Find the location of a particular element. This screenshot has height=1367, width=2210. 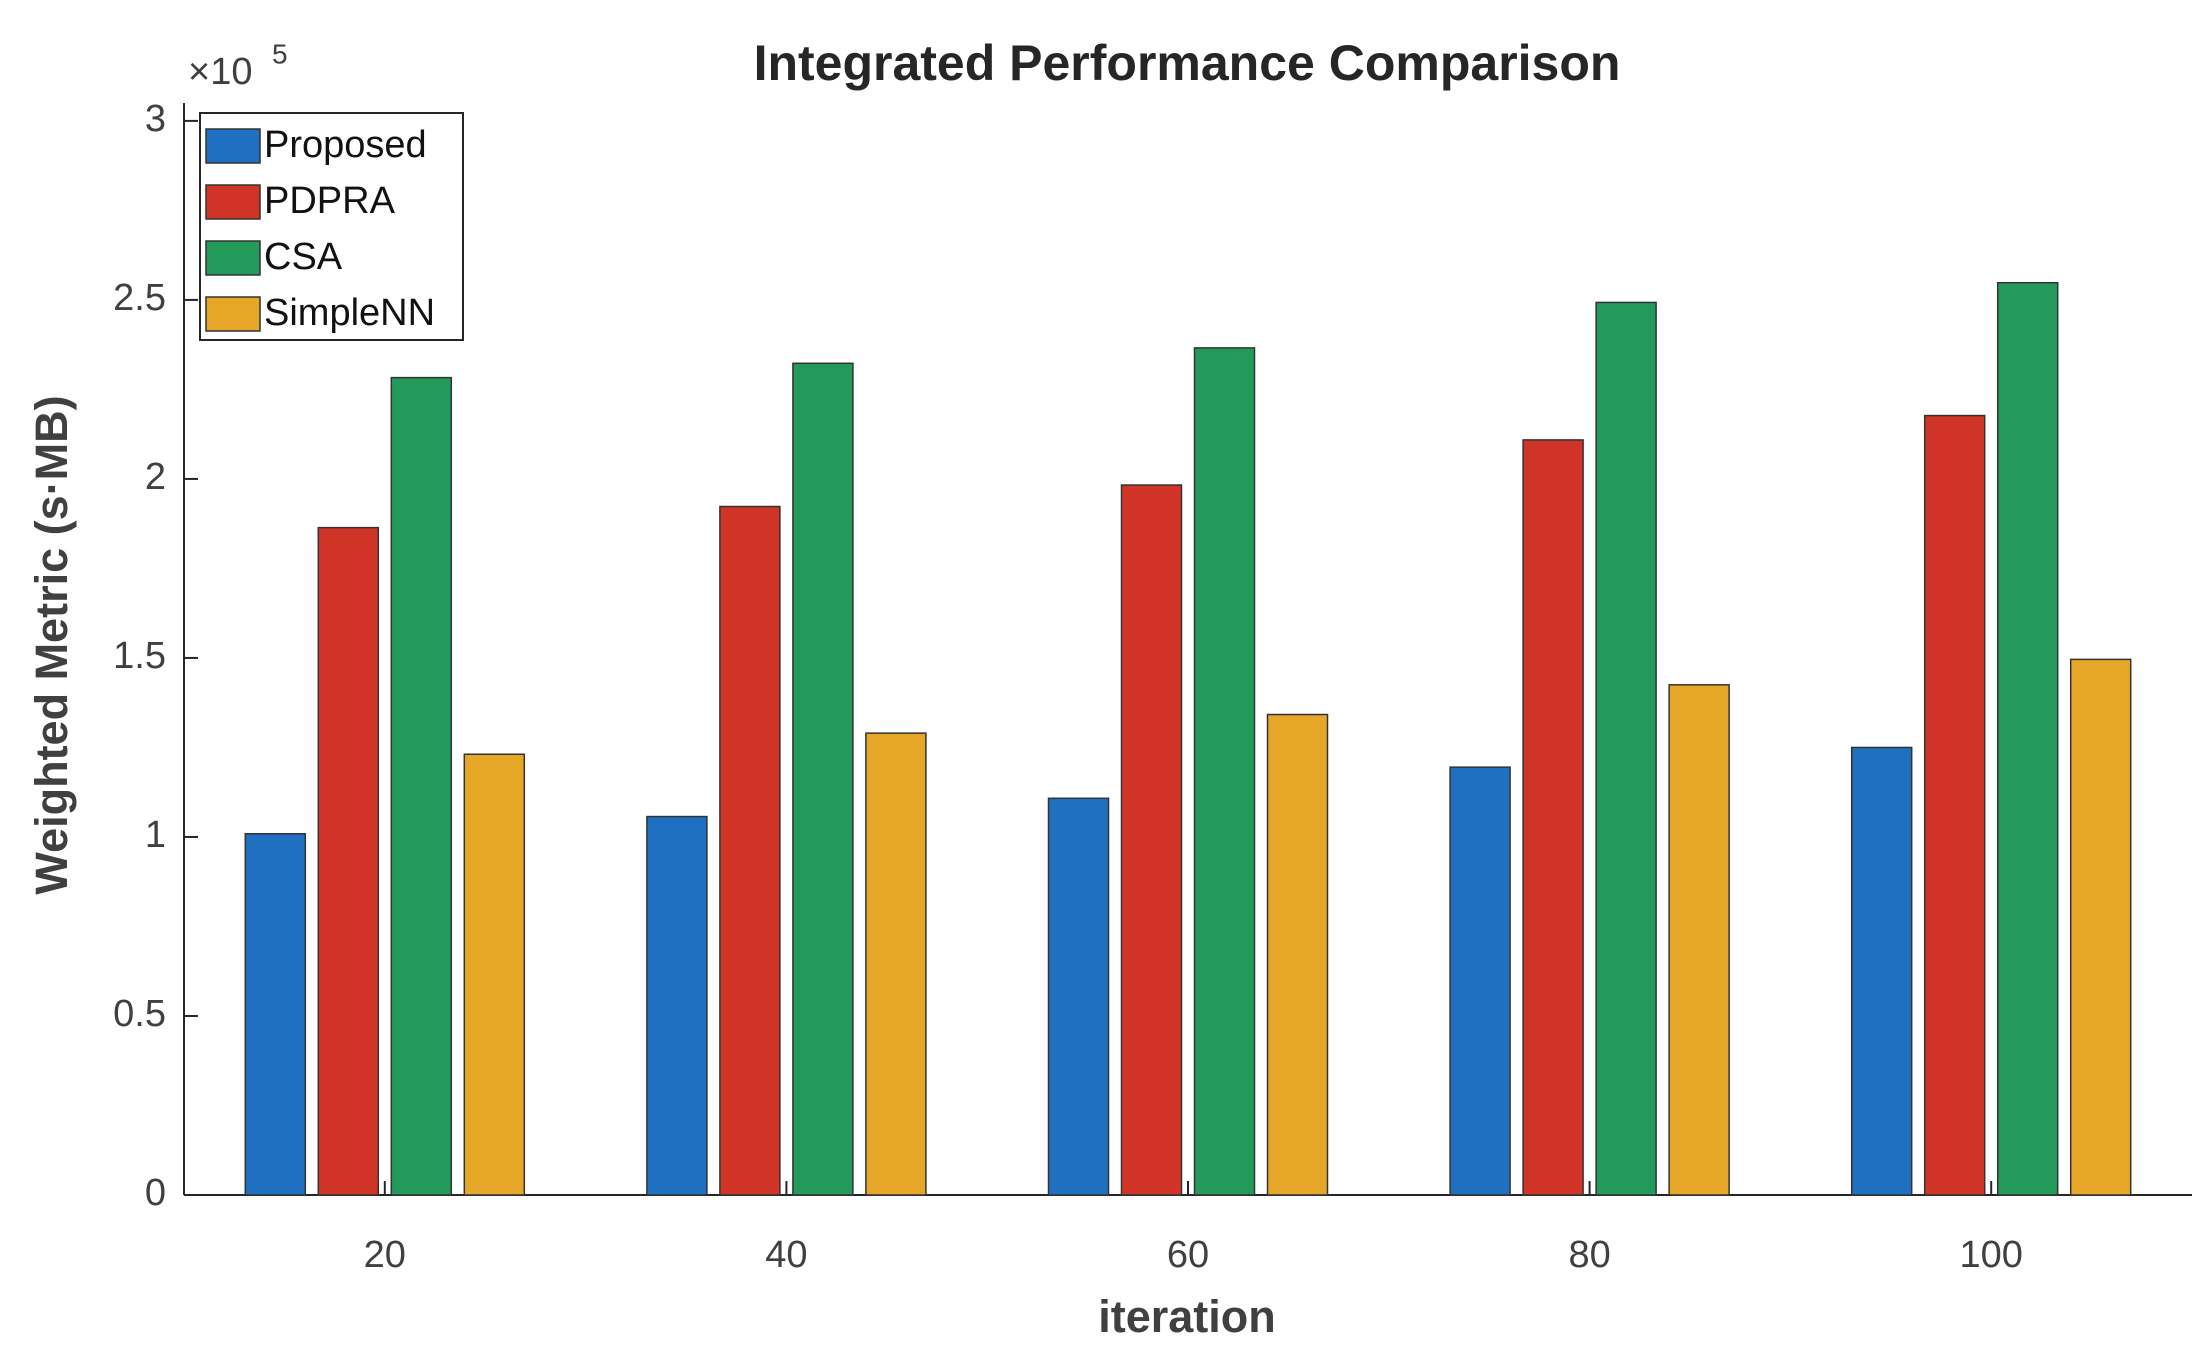

x-axis-label: iteration is located at coordinates (1187, 1316).